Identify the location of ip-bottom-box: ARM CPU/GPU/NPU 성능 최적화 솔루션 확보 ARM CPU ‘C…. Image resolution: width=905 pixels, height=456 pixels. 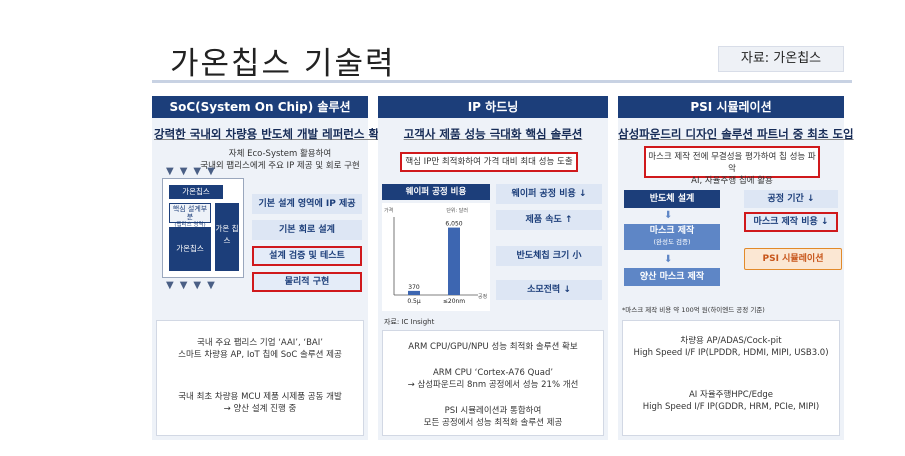
(493, 383).